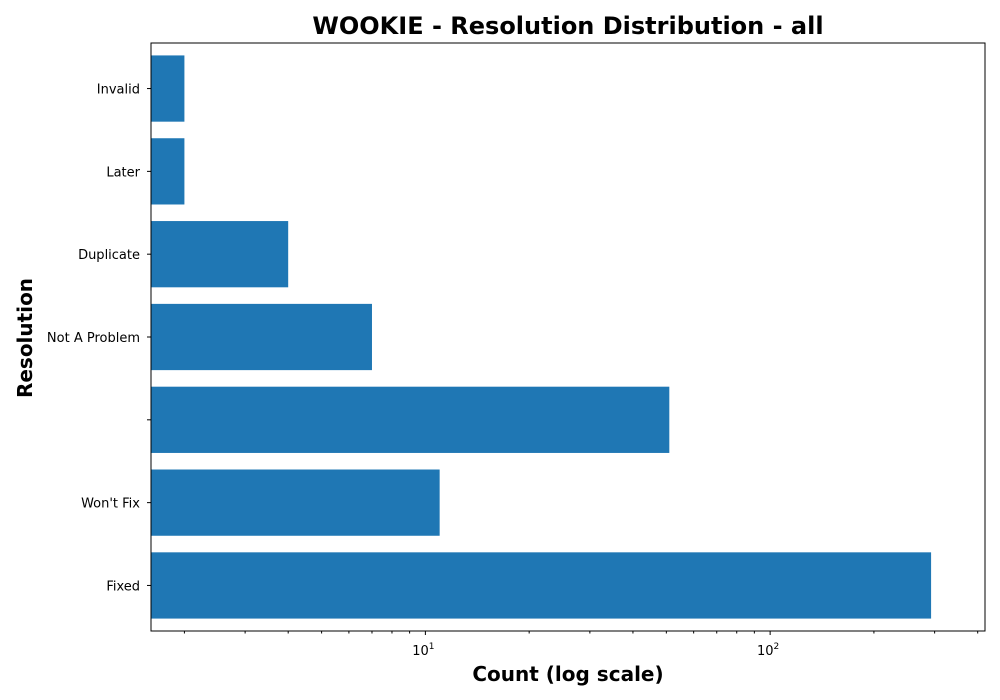  I want to click on y-tick-label: Won't Fix, so click(110, 504).